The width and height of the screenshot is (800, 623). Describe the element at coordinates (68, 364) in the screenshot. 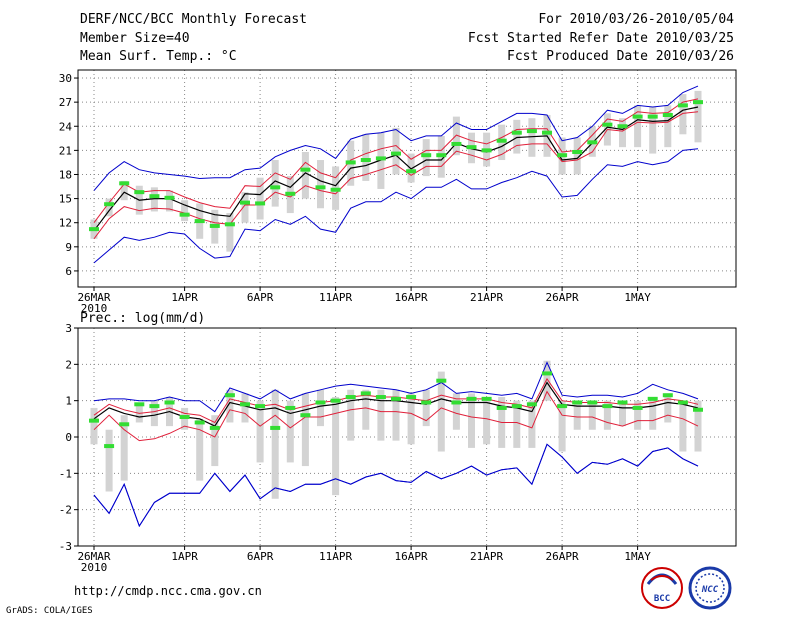

I see `y-tick-label: 2` at that location.